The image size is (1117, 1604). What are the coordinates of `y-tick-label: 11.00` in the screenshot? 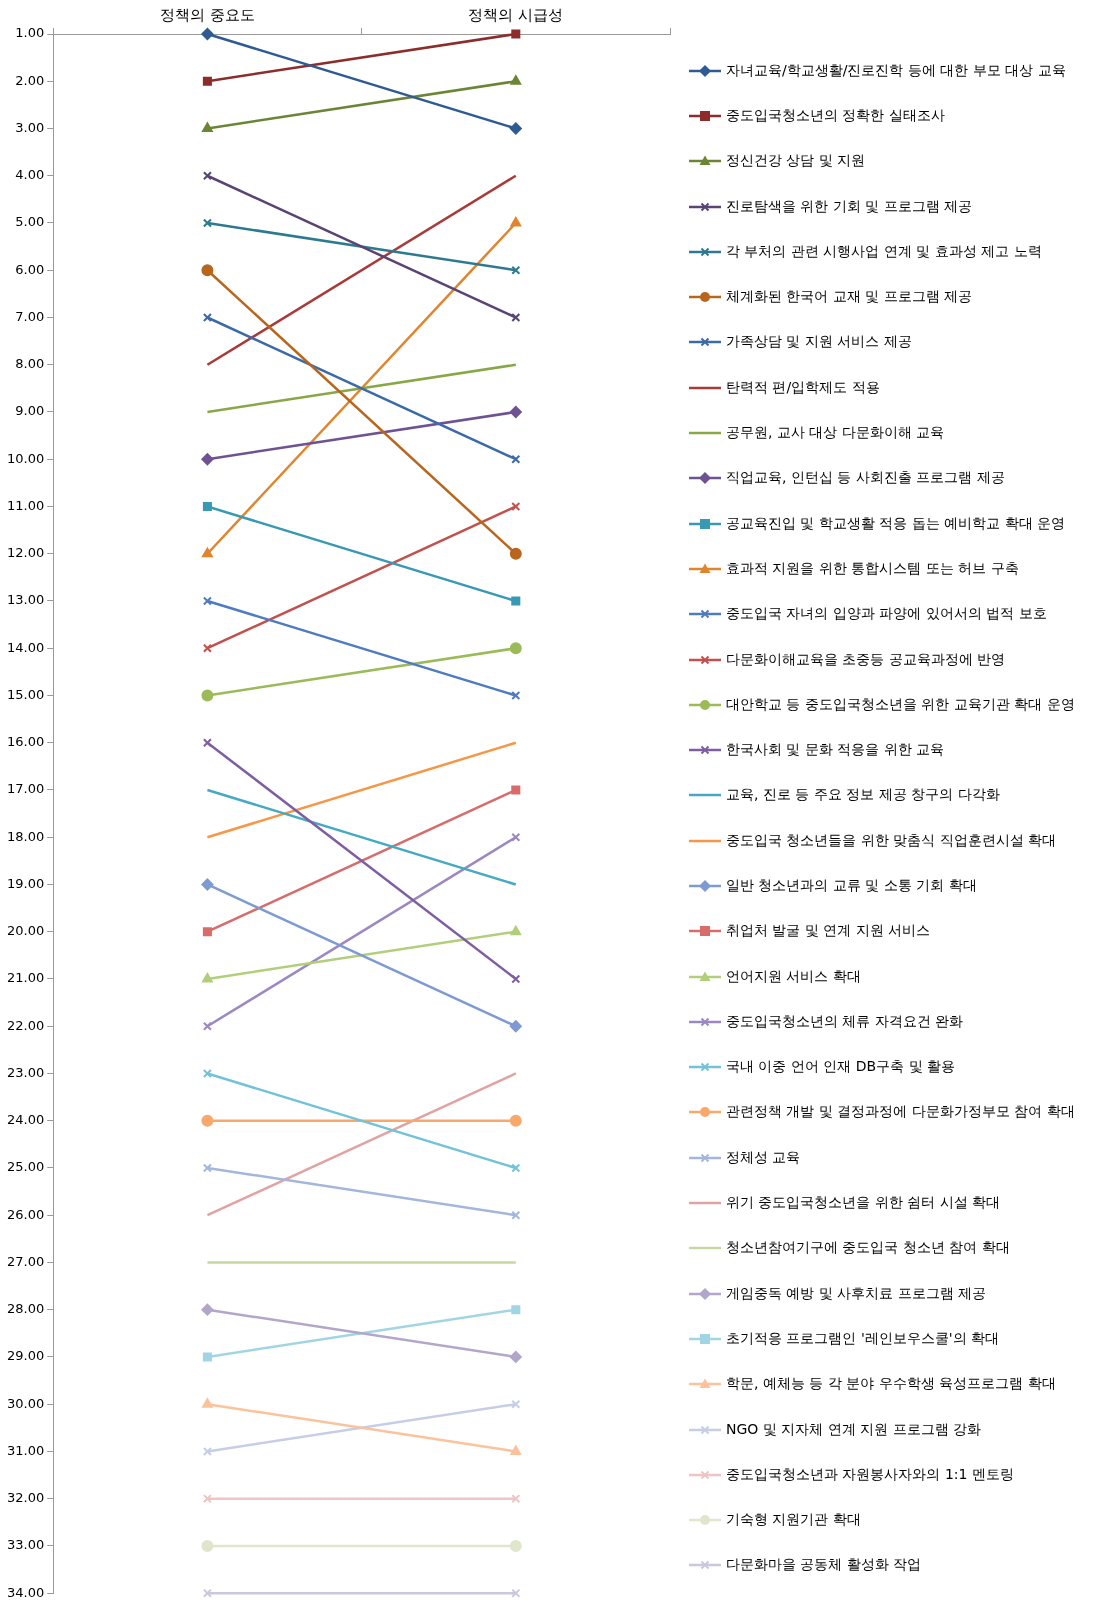 It's located at (26, 505).